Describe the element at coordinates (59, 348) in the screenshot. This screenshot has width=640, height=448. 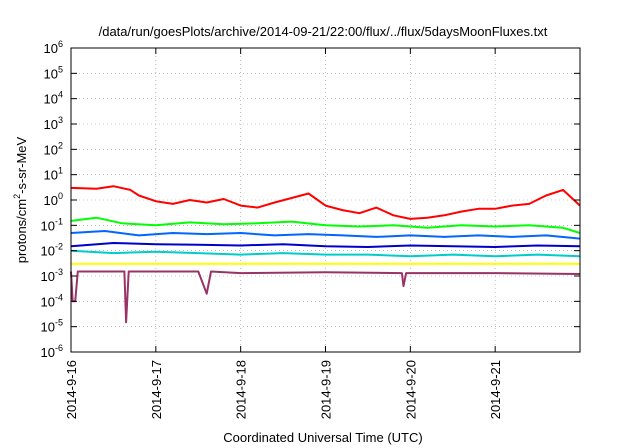
I see `y-tick-label-exp: -6` at that location.